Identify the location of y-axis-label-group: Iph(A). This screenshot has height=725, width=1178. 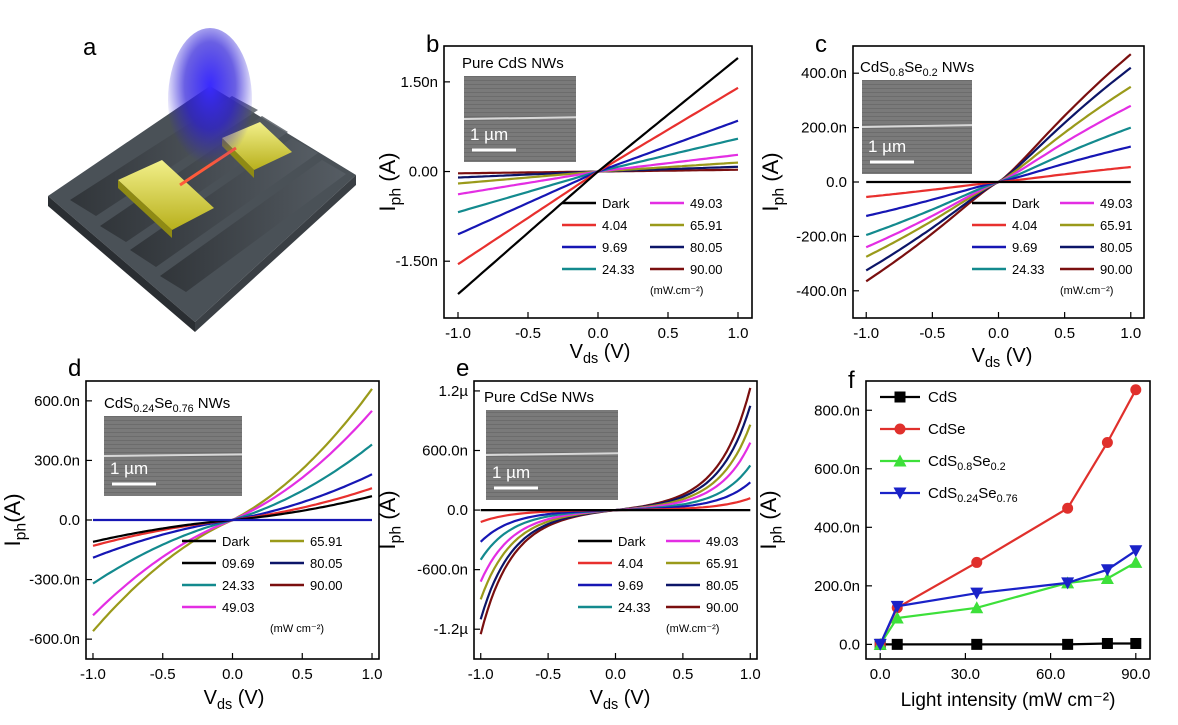
(15, 519).